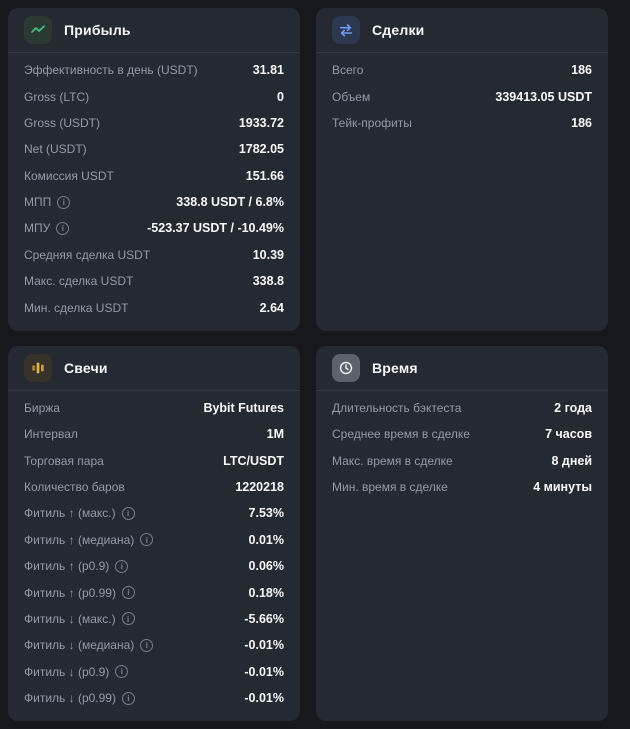 Image resolution: width=630 pixels, height=729 pixels. What do you see at coordinates (64, 460) in the screenshot?
I see `stat-label: Торговая пара` at bounding box center [64, 460].